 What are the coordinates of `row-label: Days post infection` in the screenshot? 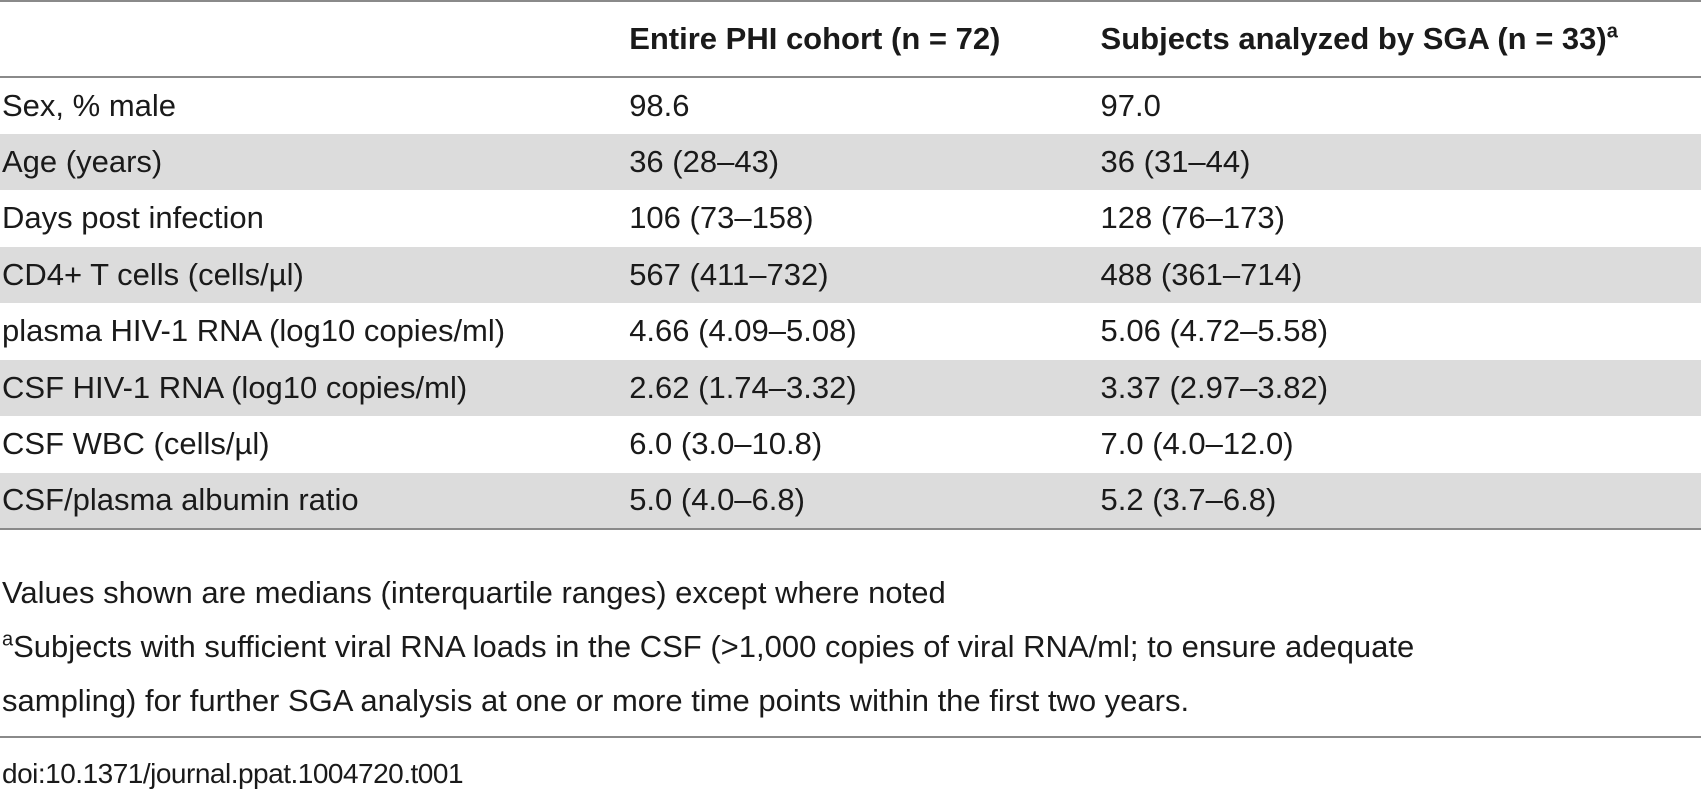 It's located at (133, 218).